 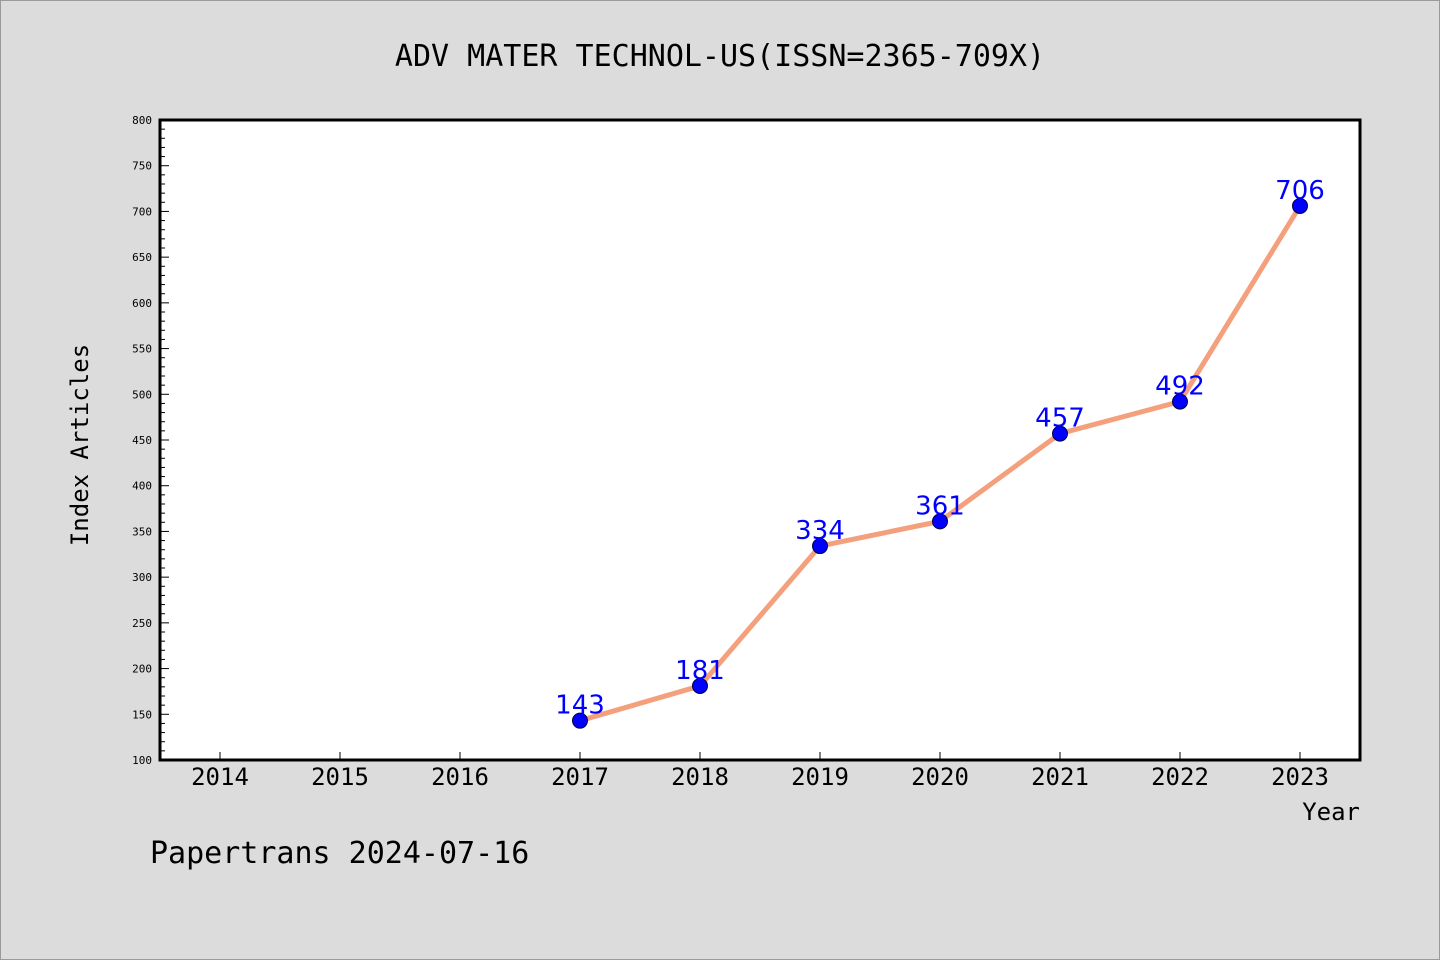 I want to click on footer-credit: Papertrans 2024-07-16, so click(x=339, y=853).